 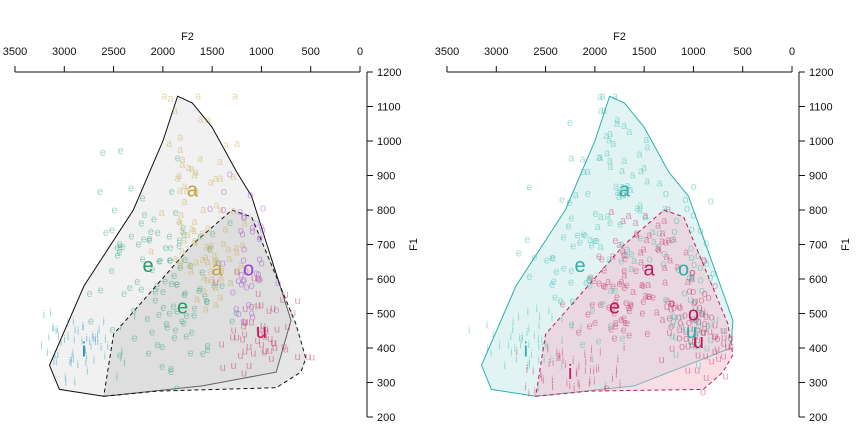 I want to click on y-axis-title: F1, so click(x=846, y=244).